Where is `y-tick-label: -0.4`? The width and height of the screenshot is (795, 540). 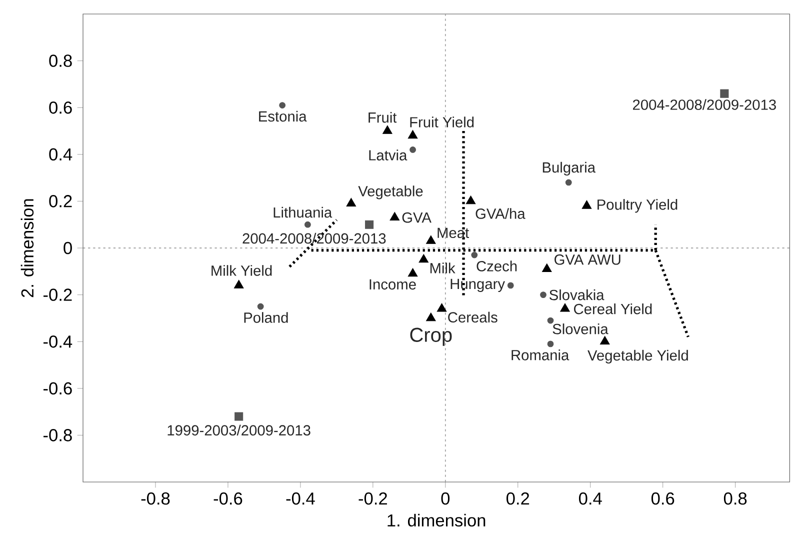
y-tick-label: -0.4 is located at coordinates (58, 341).